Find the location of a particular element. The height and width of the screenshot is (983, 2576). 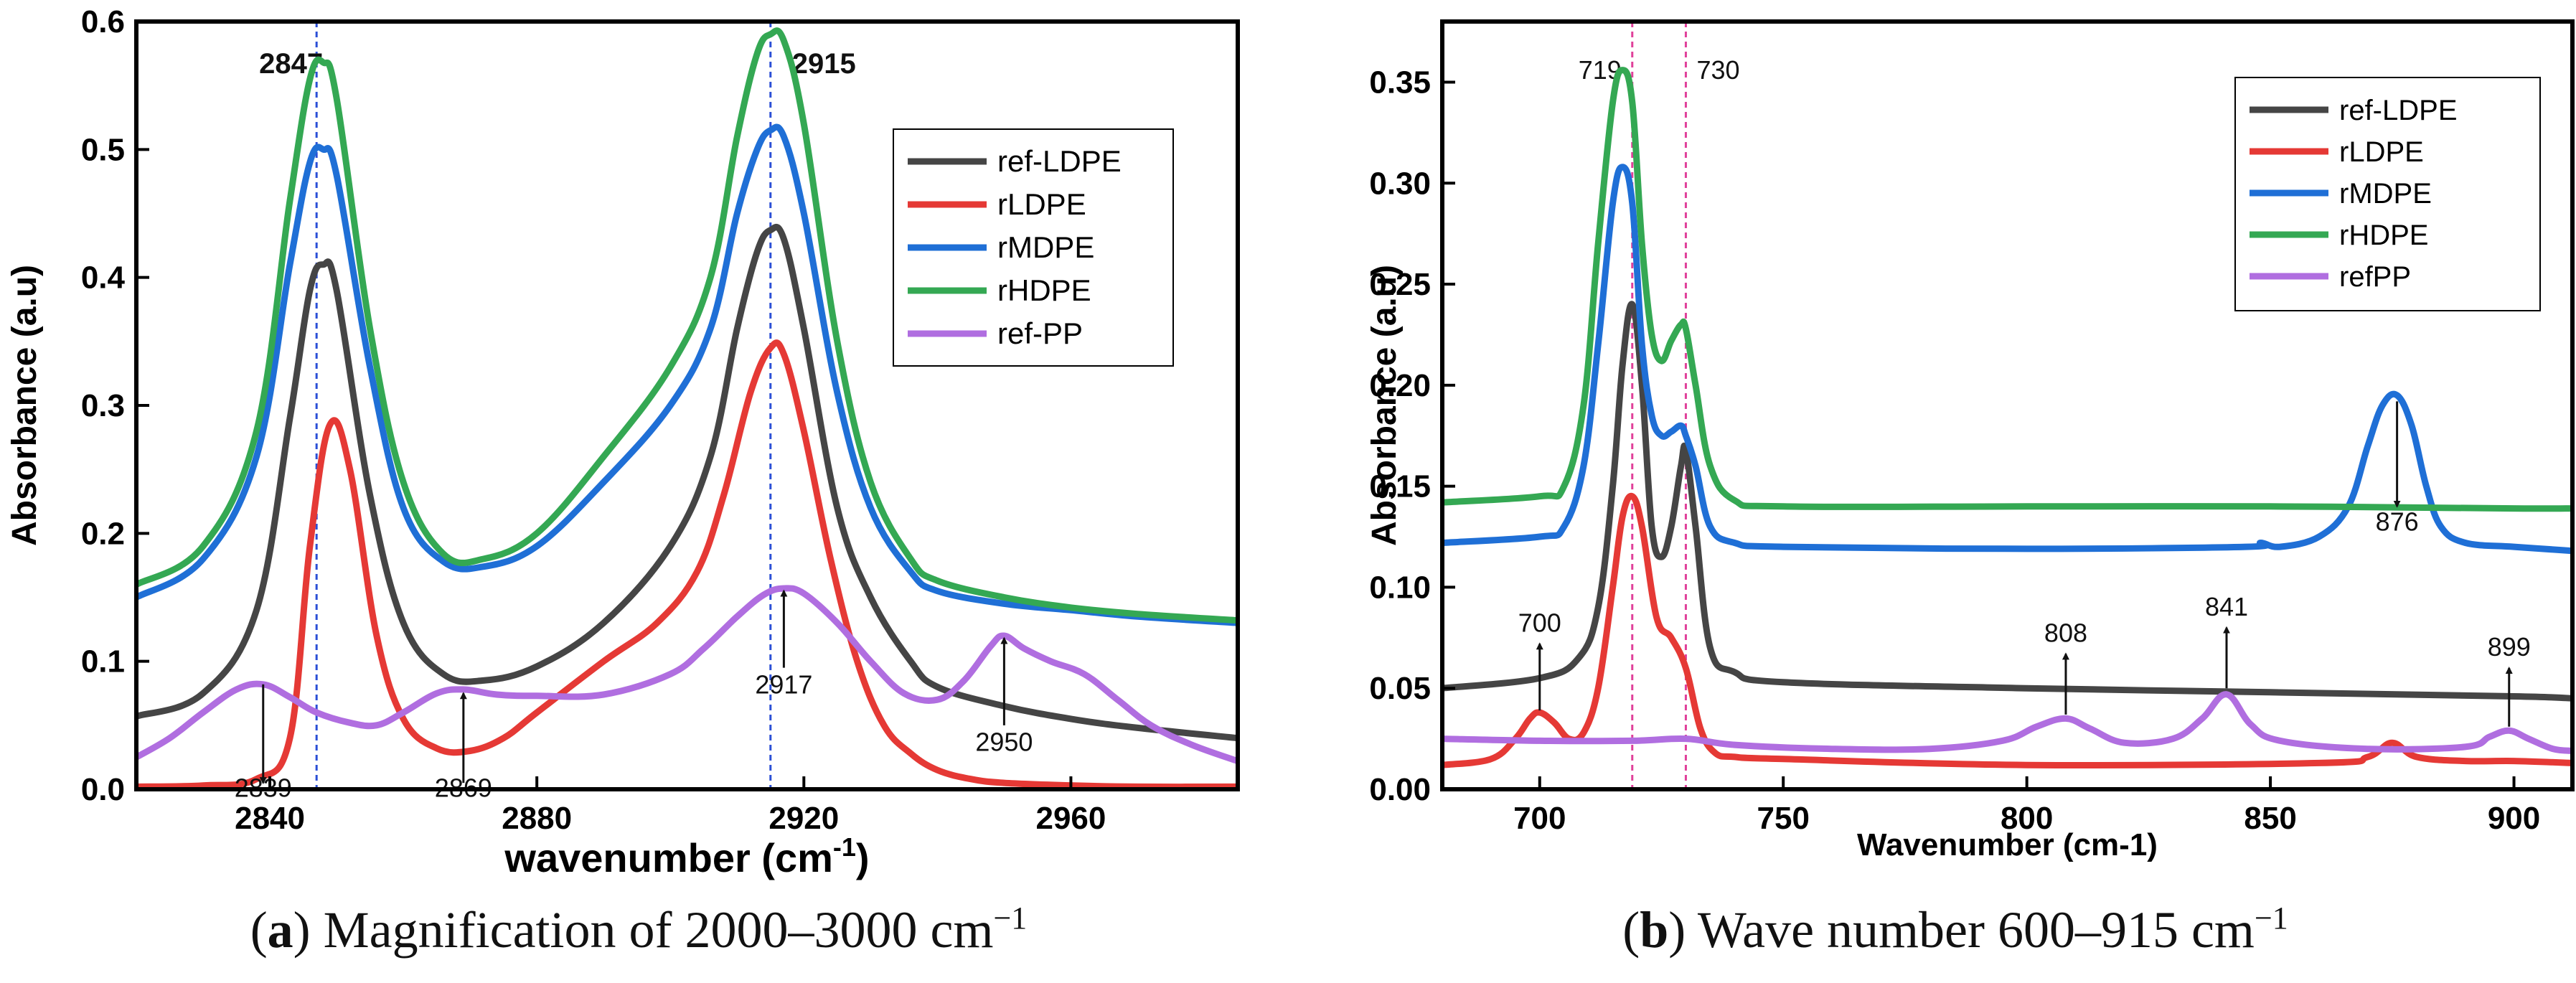

legend-label-a-rmdpe: rMDPE is located at coordinates (1045, 247).